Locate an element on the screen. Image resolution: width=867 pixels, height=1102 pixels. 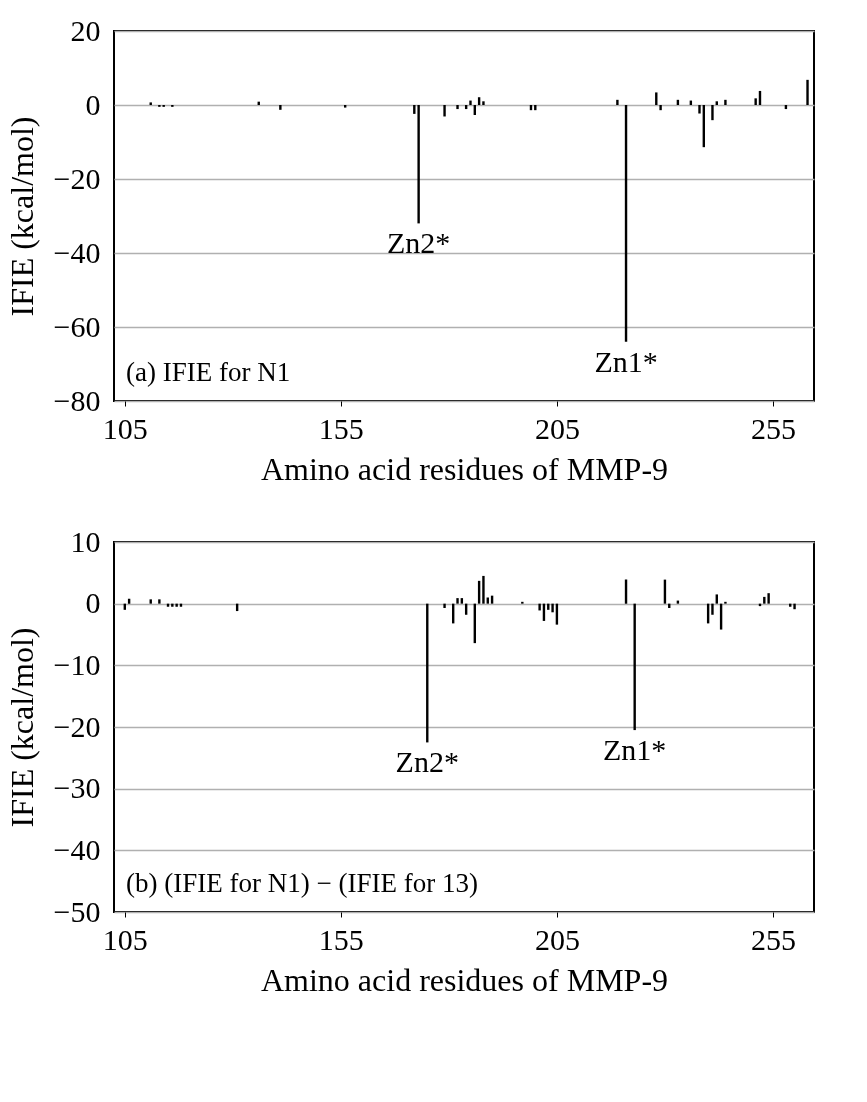
y-tick-label: −80 is located at coordinates (77, 400).